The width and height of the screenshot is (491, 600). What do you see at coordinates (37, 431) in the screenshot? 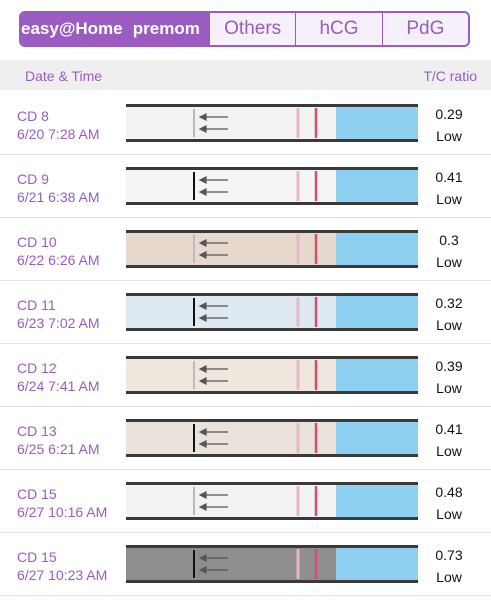
I see `cycle-day: CD 13` at bounding box center [37, 431].